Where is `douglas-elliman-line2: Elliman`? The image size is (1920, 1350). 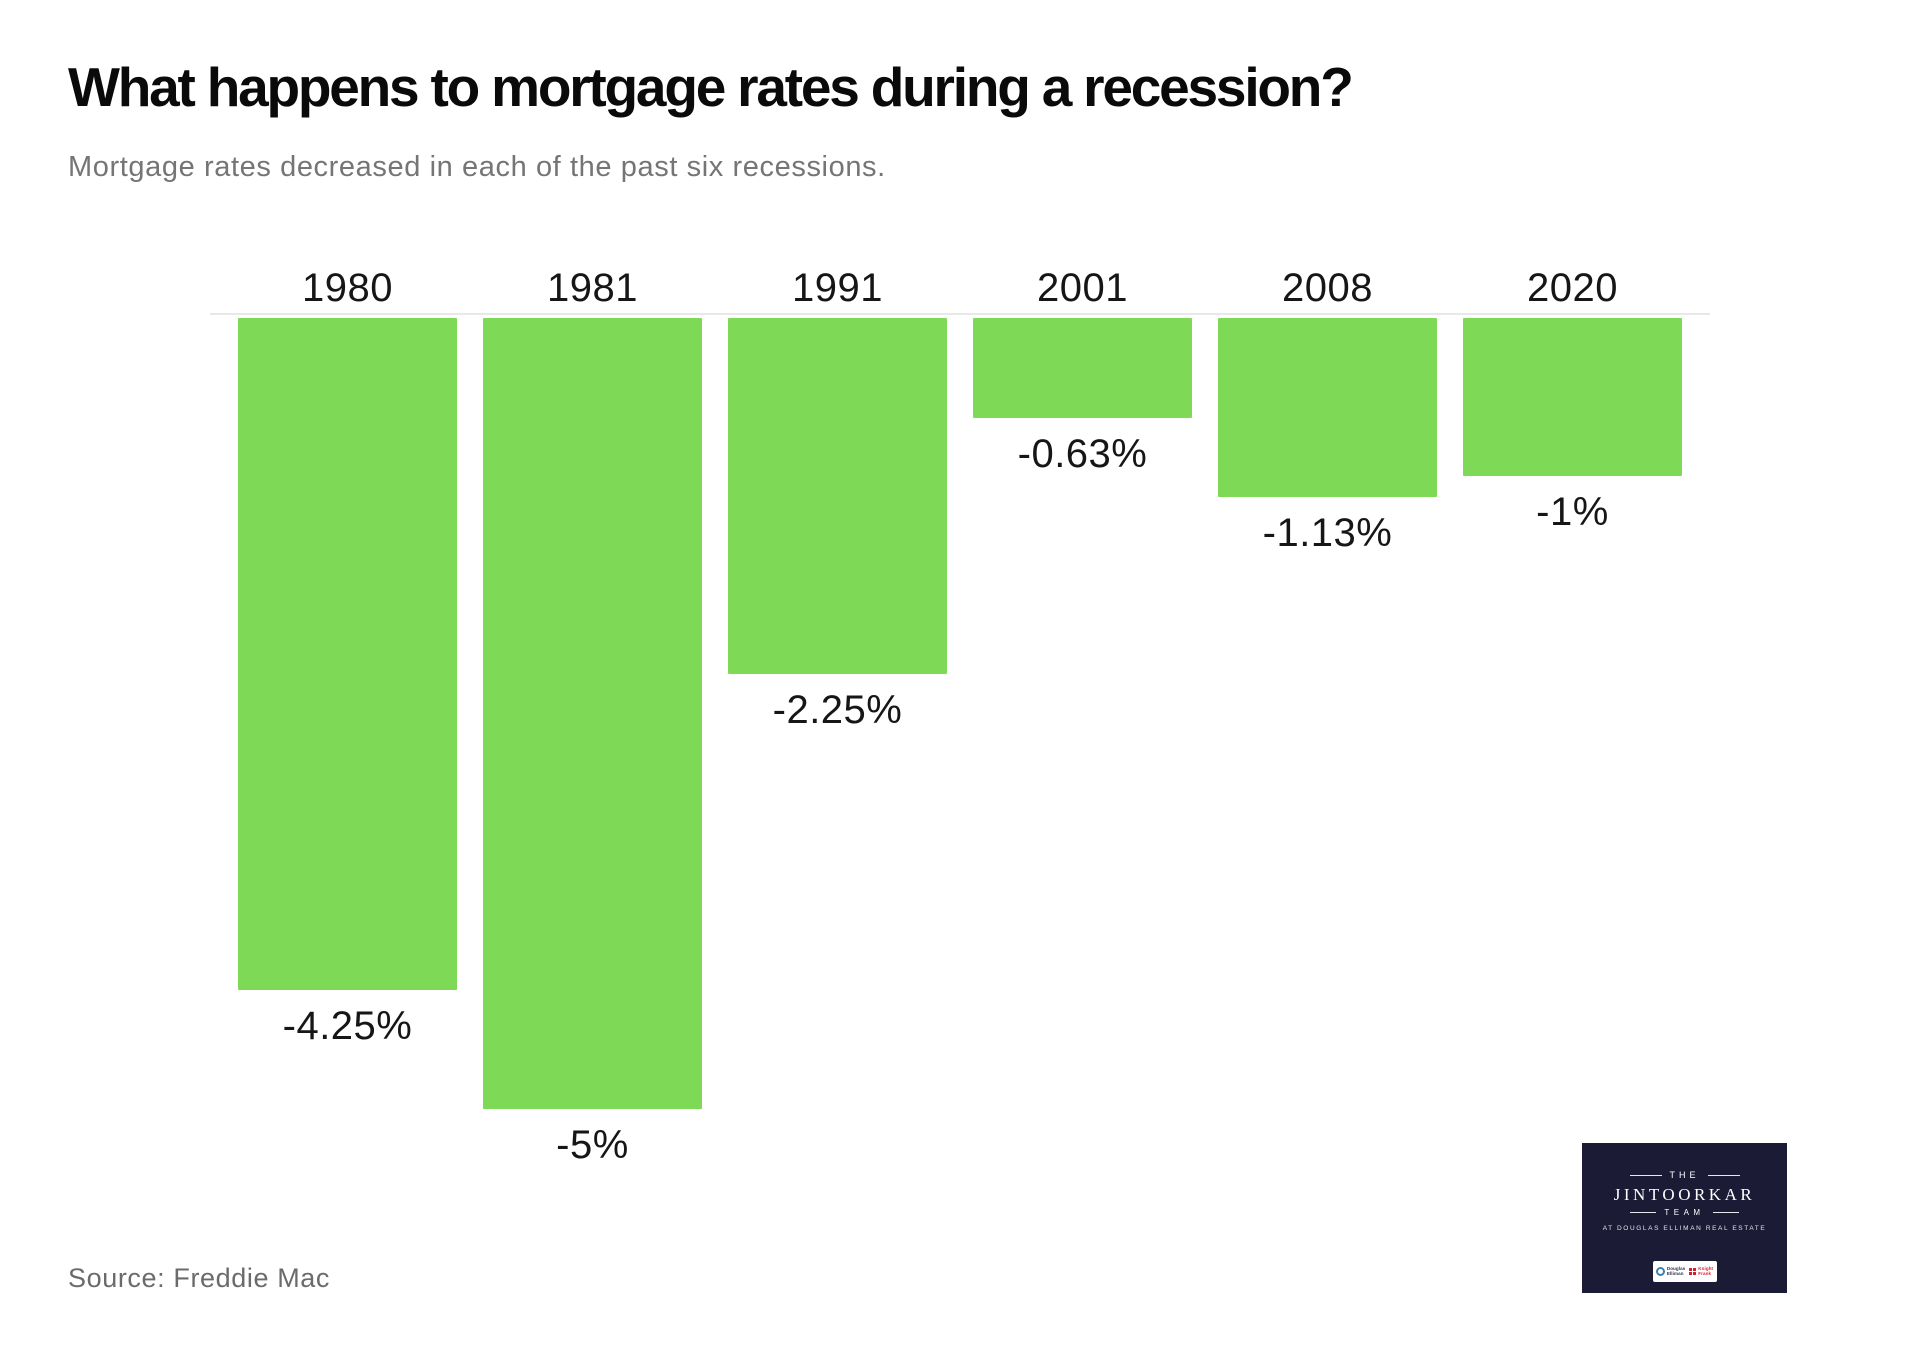
douglas-elliman-line2: Elliman is located at coordinates (1675, 1273).